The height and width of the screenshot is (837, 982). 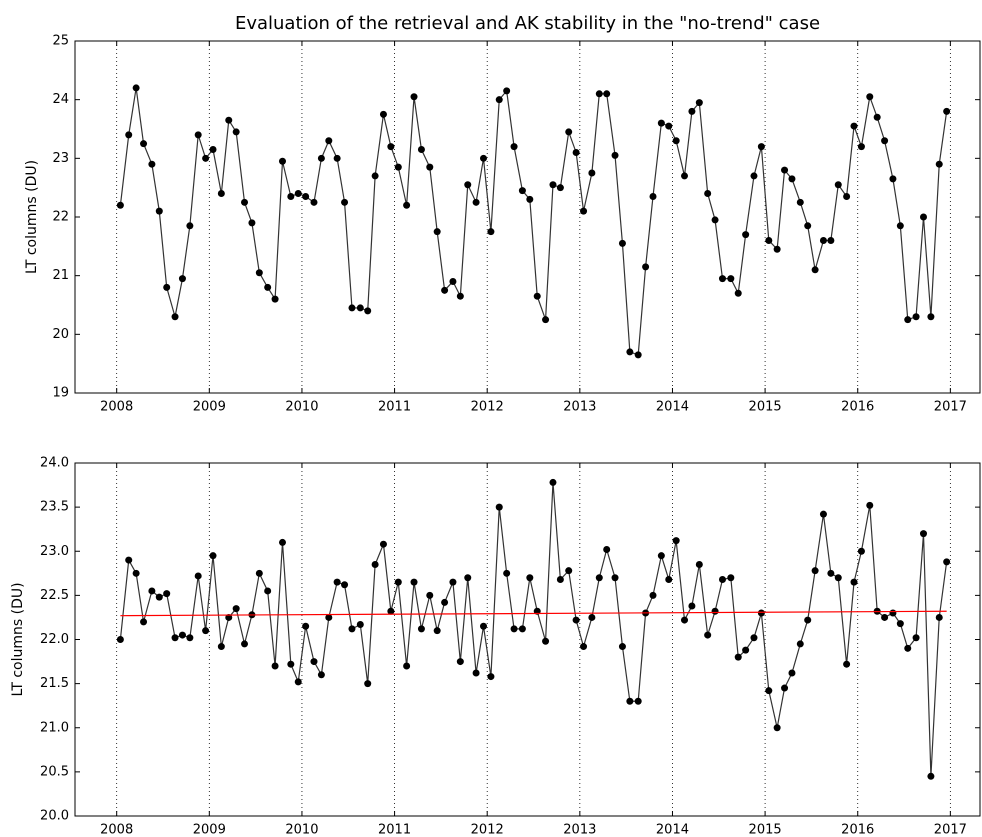 I want to click on x-tick-label: 2011, so click(x=394, y=407).